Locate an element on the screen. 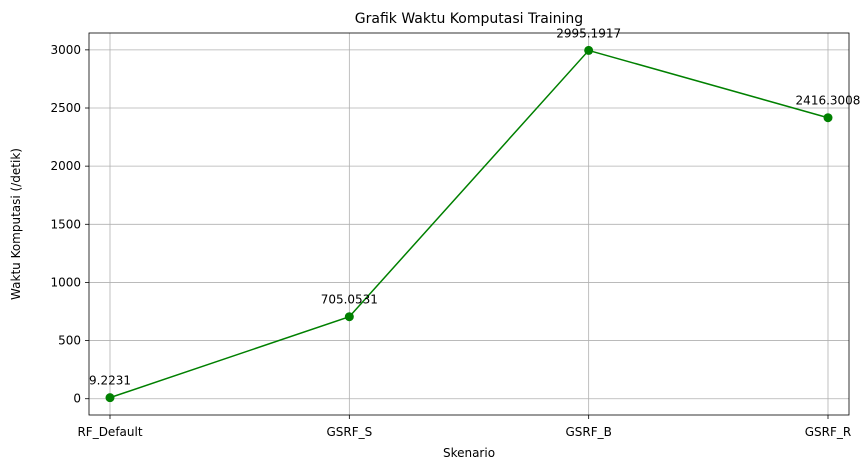 This screenshot has width=861, height=470. y-tick-label: 500 is located at coordinates (69, 341).